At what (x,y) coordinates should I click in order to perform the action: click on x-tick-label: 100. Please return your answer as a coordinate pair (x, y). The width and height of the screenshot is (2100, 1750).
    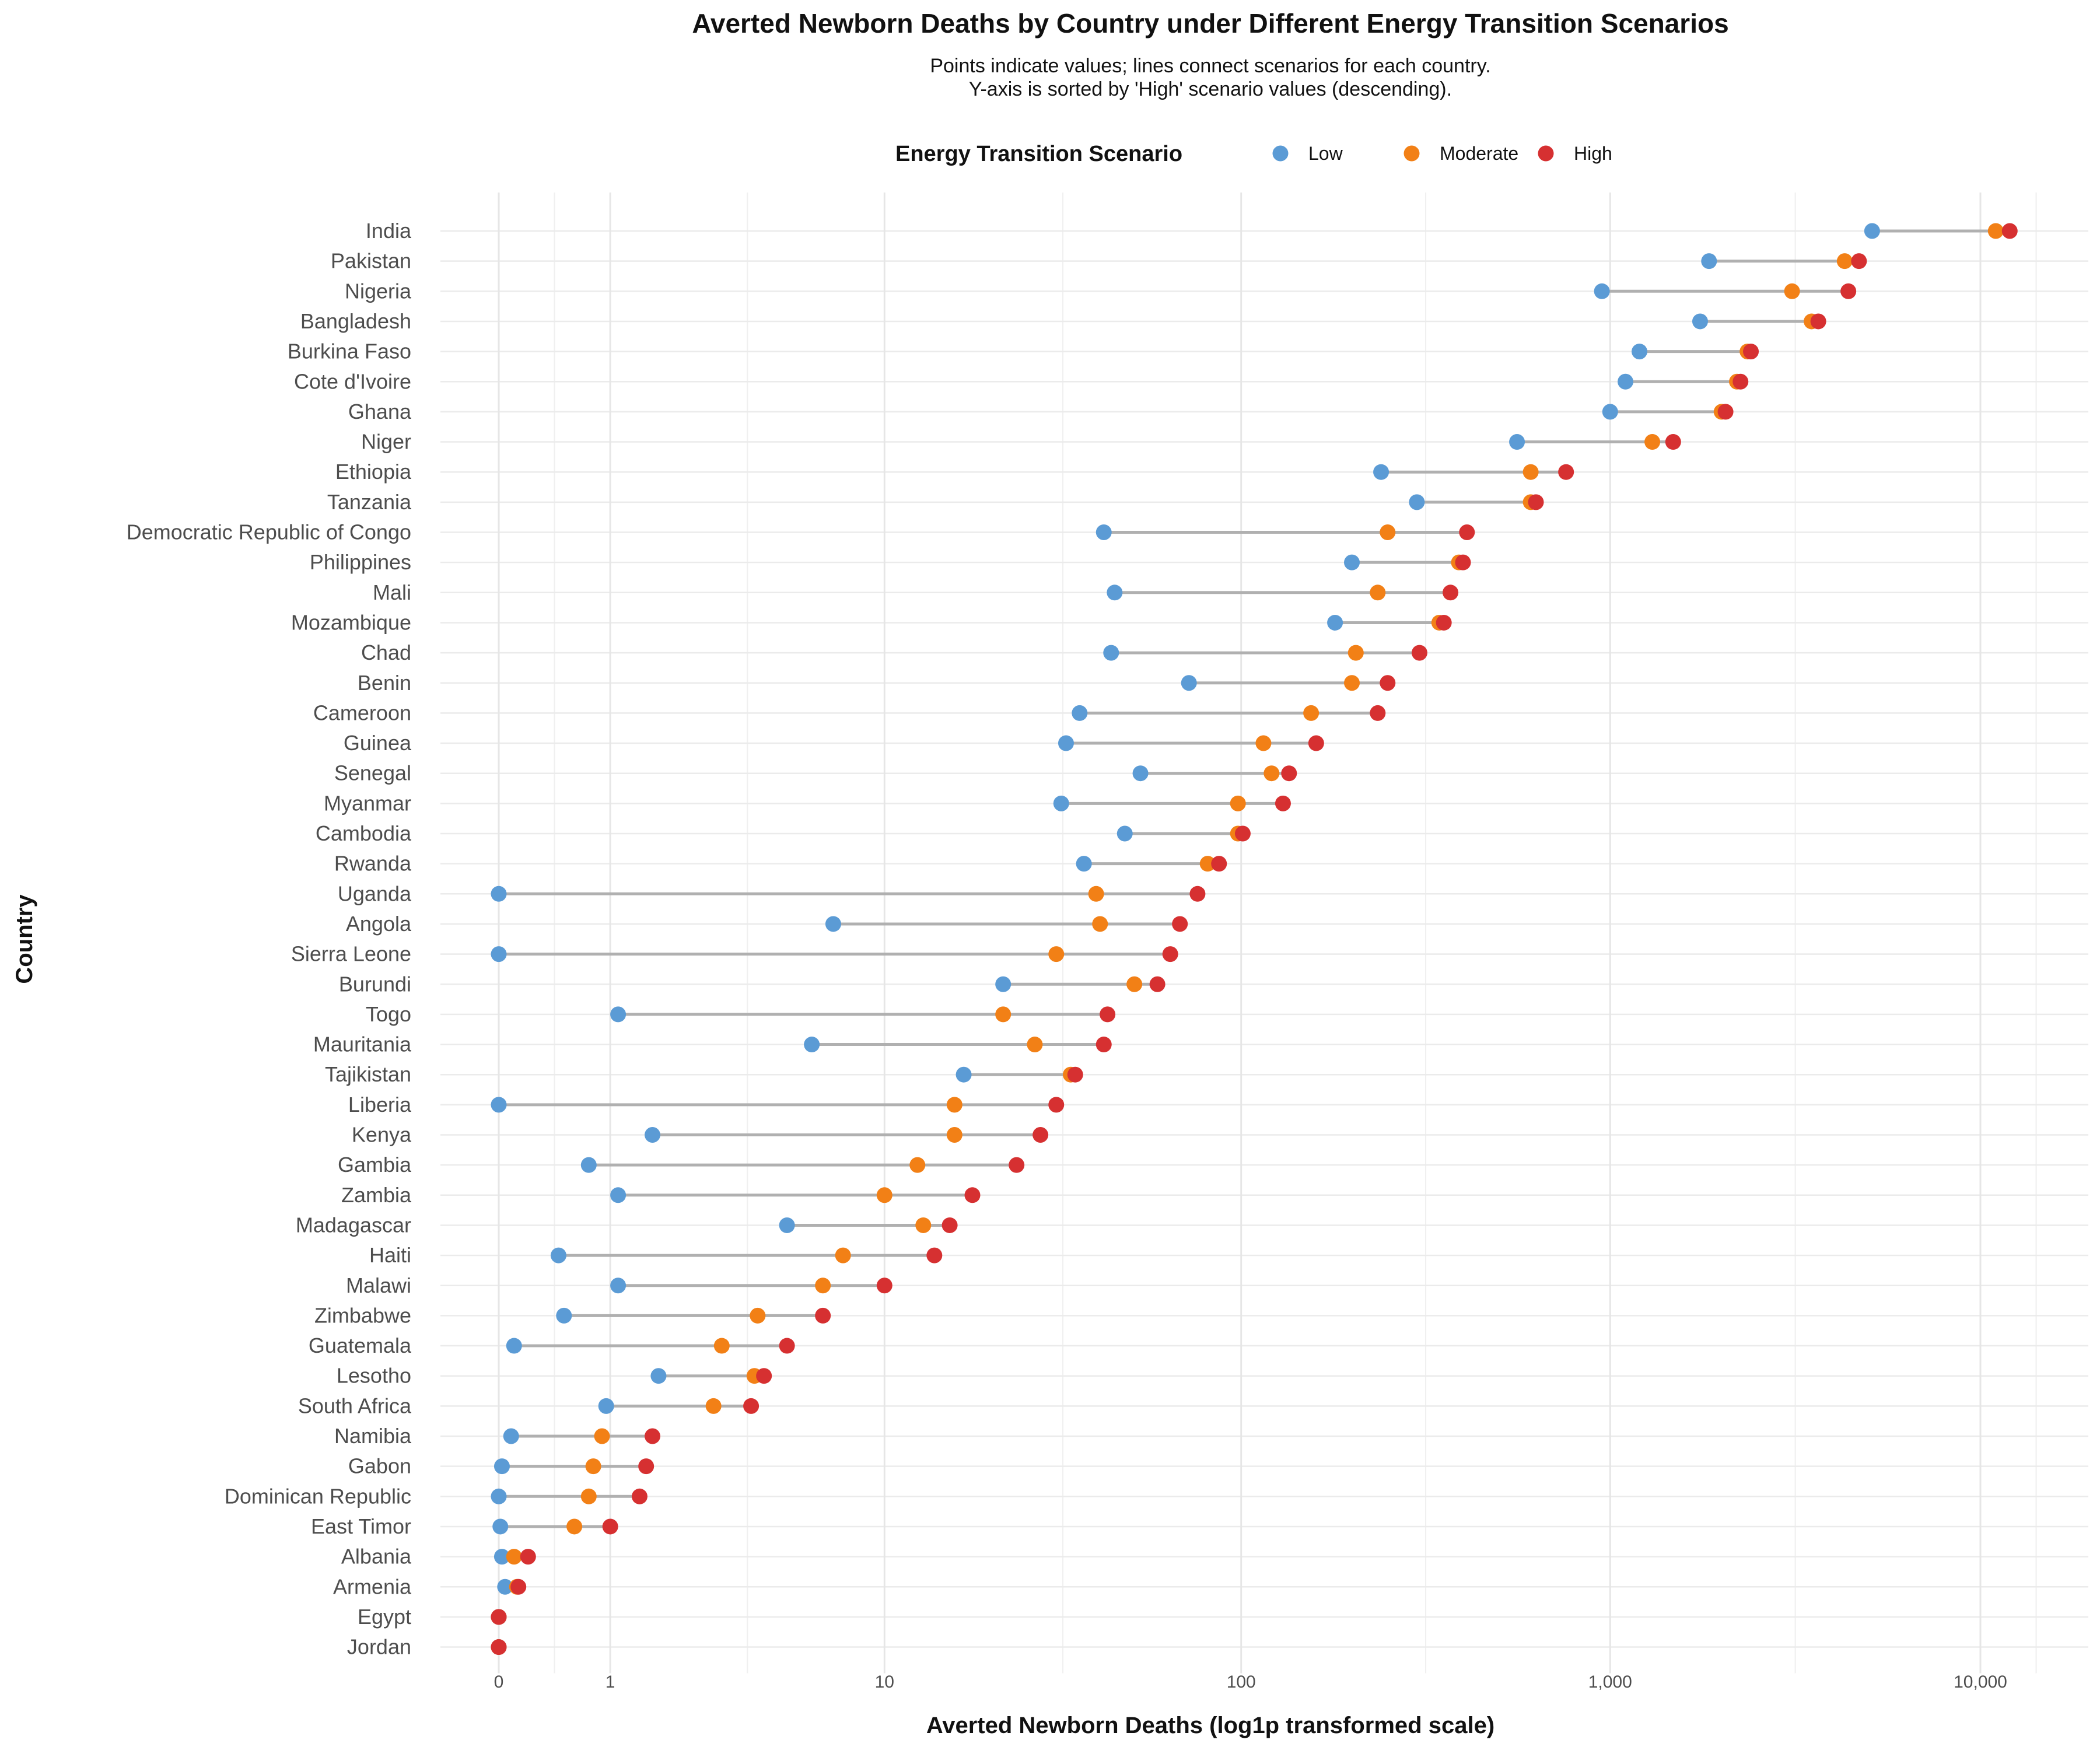
    Looking at the image, I should click on (1241, 1682).